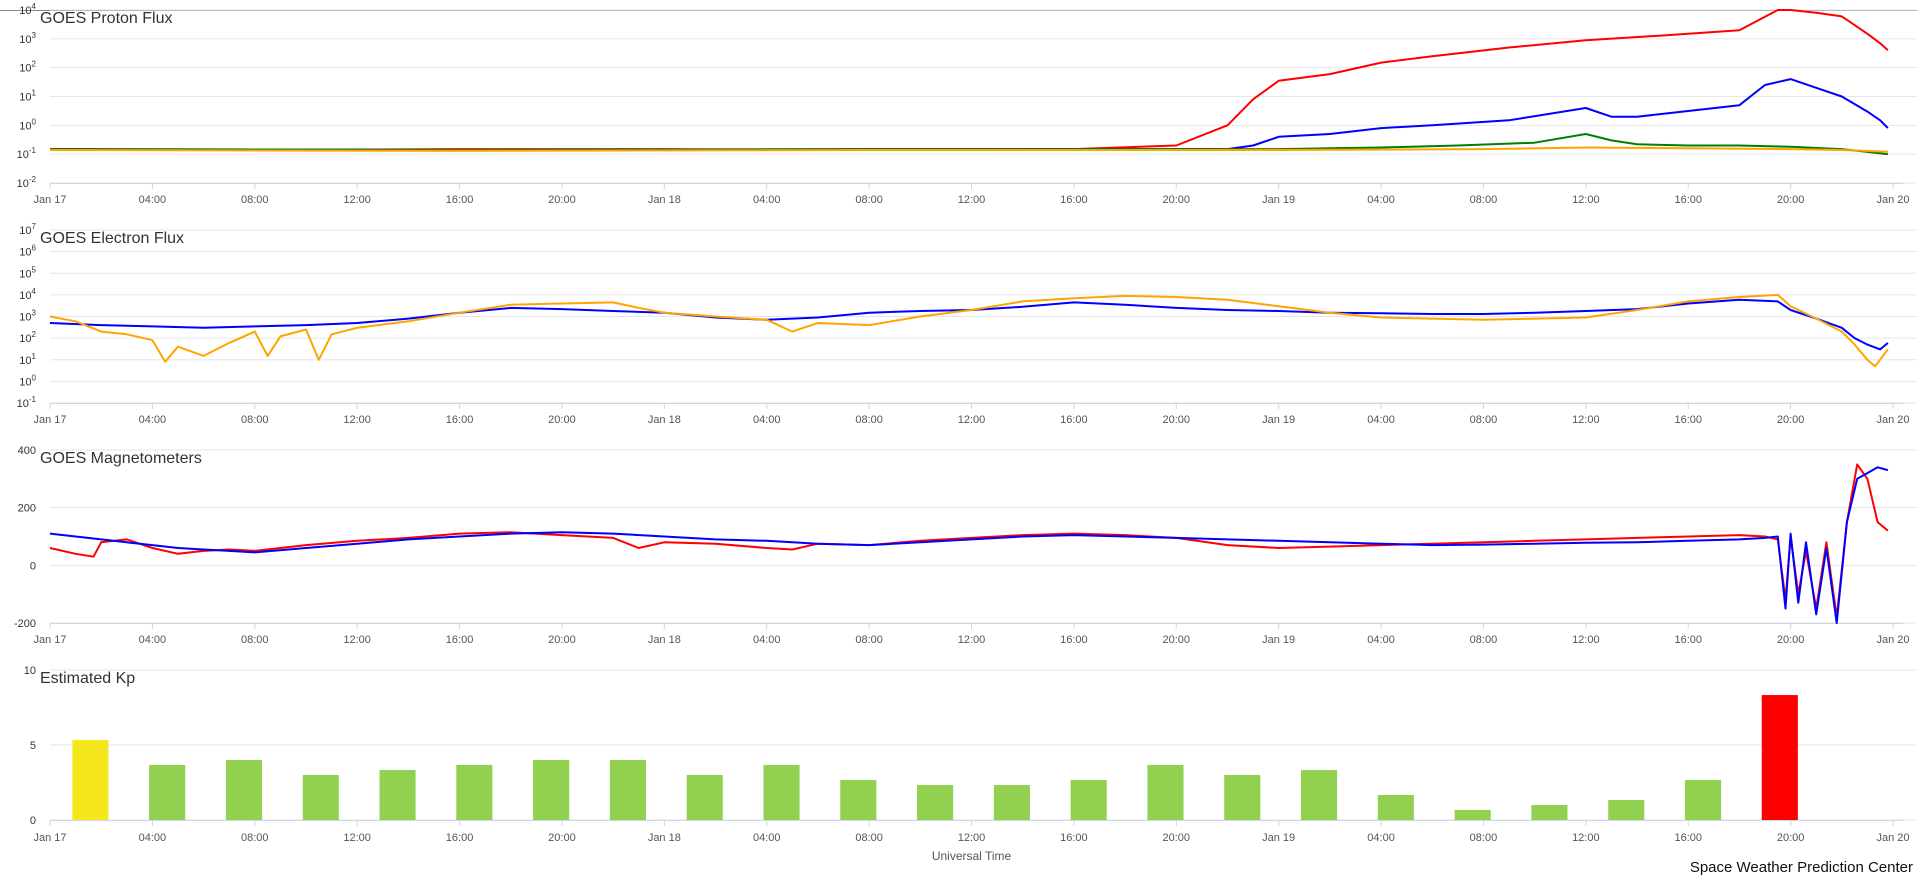 Image resolution: width=1917 pixels, height=878 pixels. Describe the element at coordinates (33, 566) in the screenshot. I see `y-tick-label: 0` at that location.